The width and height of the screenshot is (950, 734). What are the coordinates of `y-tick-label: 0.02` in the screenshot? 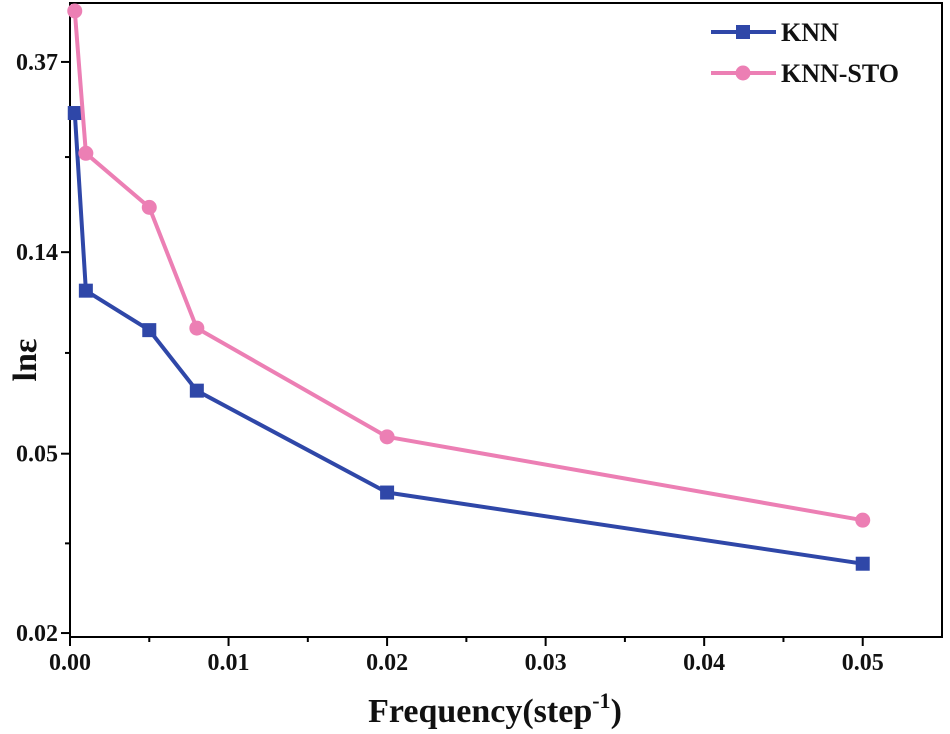 It's located at (37, 634).